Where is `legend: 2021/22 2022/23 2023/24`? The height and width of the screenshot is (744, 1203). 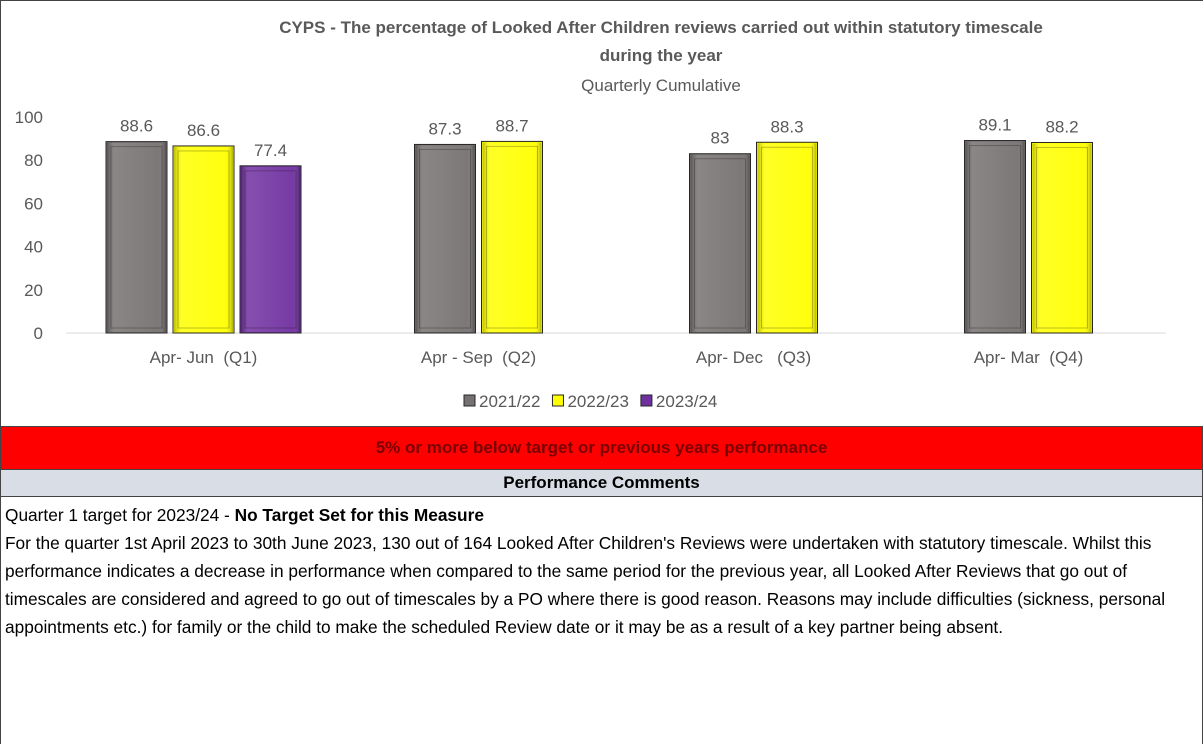
legend: 2021/22 2022/23 2023/24 is located at coordinates (590, 401).